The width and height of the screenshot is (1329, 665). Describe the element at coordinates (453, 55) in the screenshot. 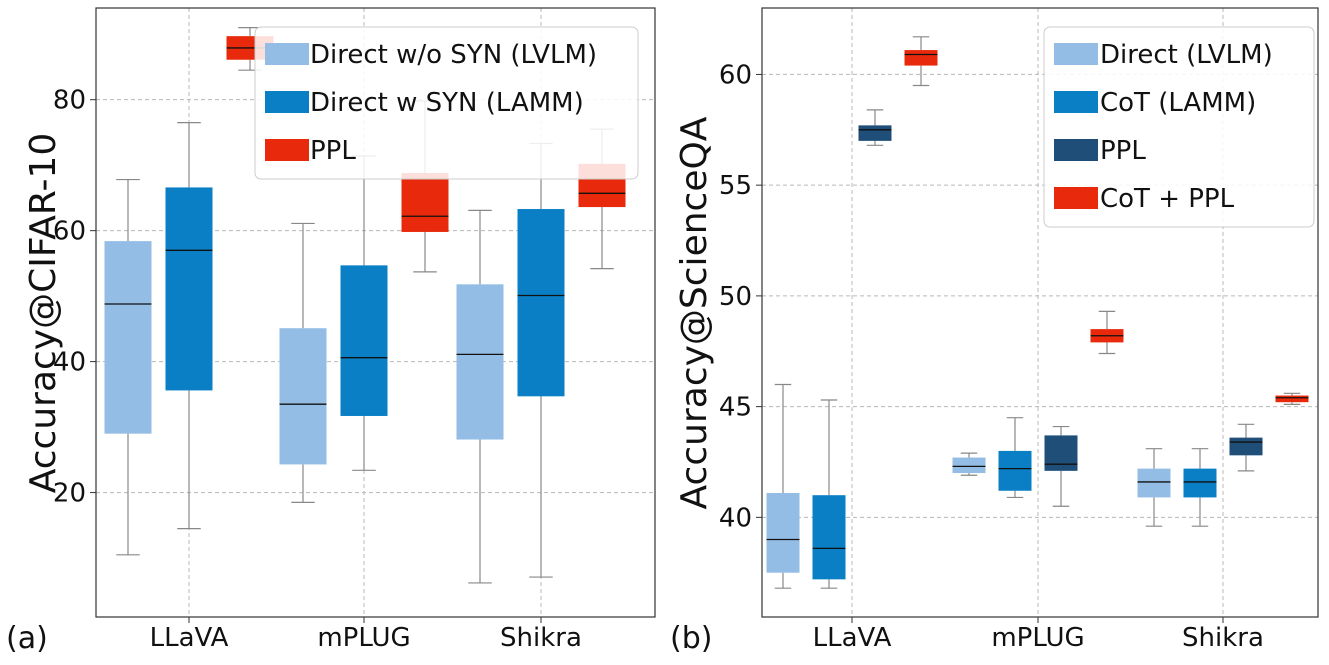

I see `legend-label: Direct w/o SYN (LVLM)` at that location.